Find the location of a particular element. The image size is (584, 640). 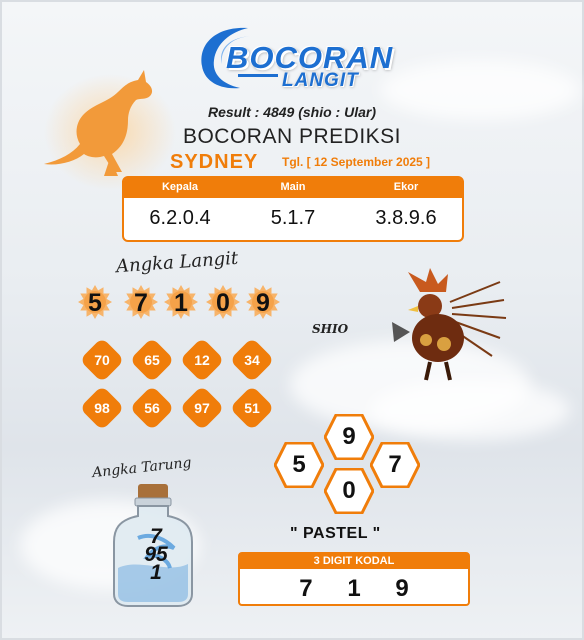

digit-text: 5 is located at coordinates (95, 303).